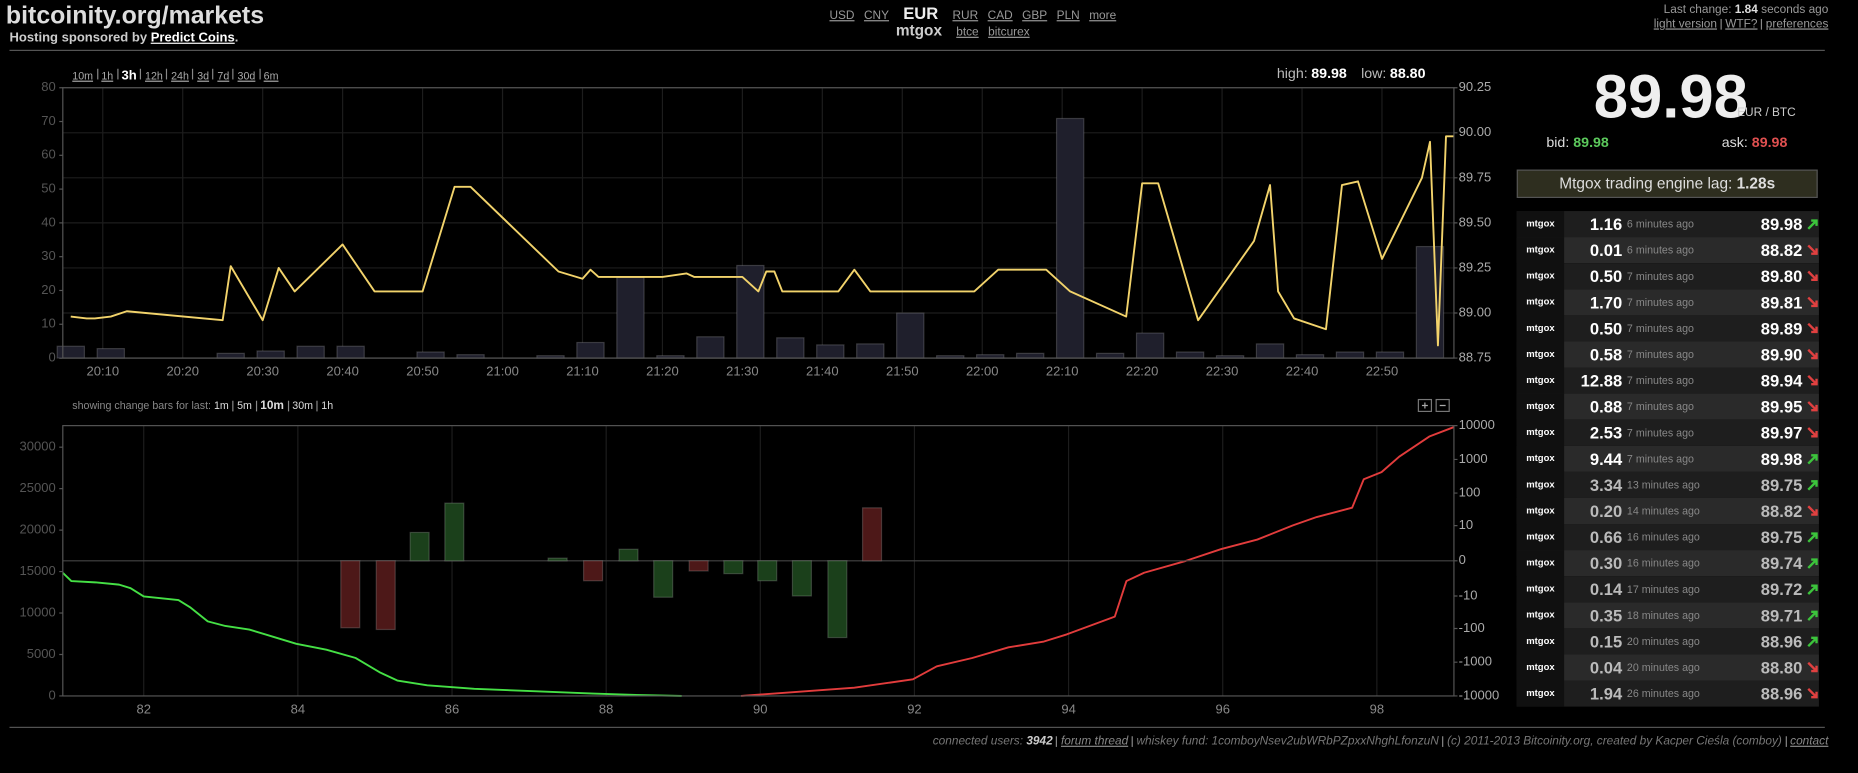  Describe the element at coordinates (154, 75) in the screenshot. I see `timespan-option: 12h` at that location.